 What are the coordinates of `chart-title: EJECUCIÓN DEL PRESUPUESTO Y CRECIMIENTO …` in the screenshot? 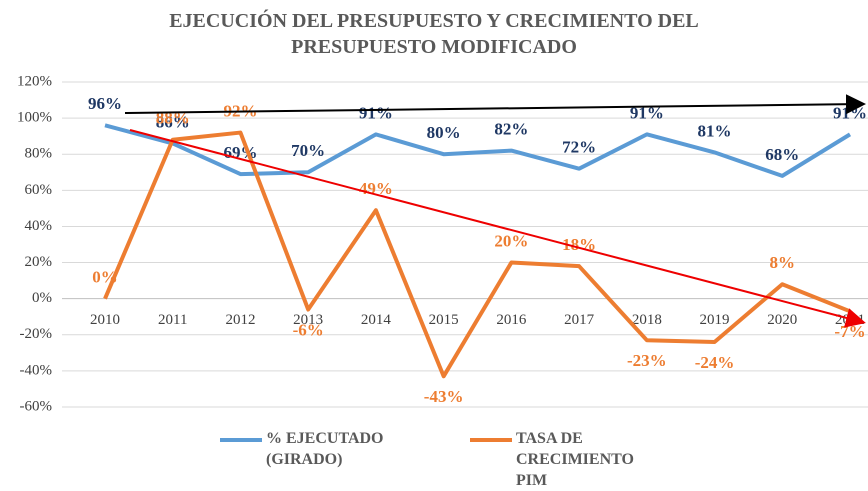 It's located at (434, 34).